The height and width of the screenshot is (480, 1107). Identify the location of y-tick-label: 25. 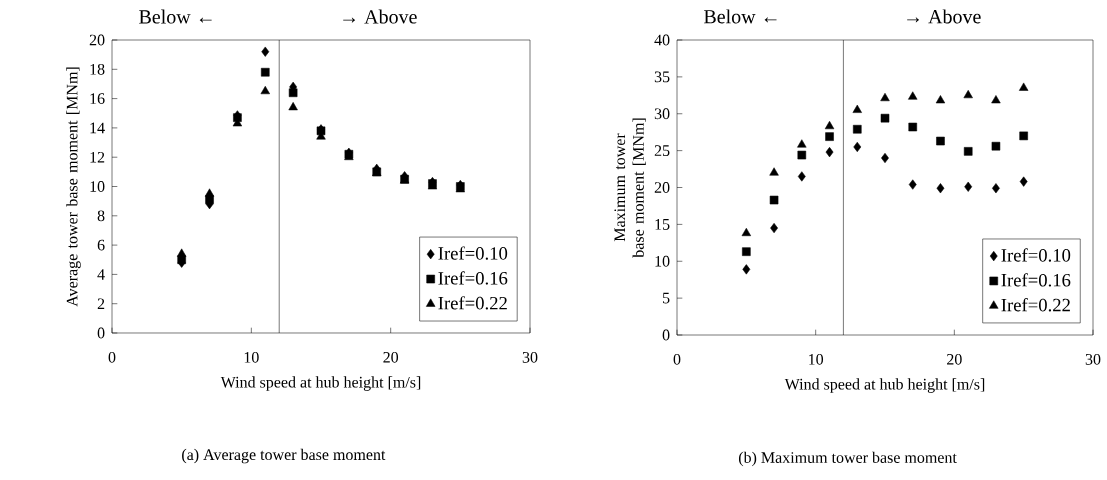
(662, 150).